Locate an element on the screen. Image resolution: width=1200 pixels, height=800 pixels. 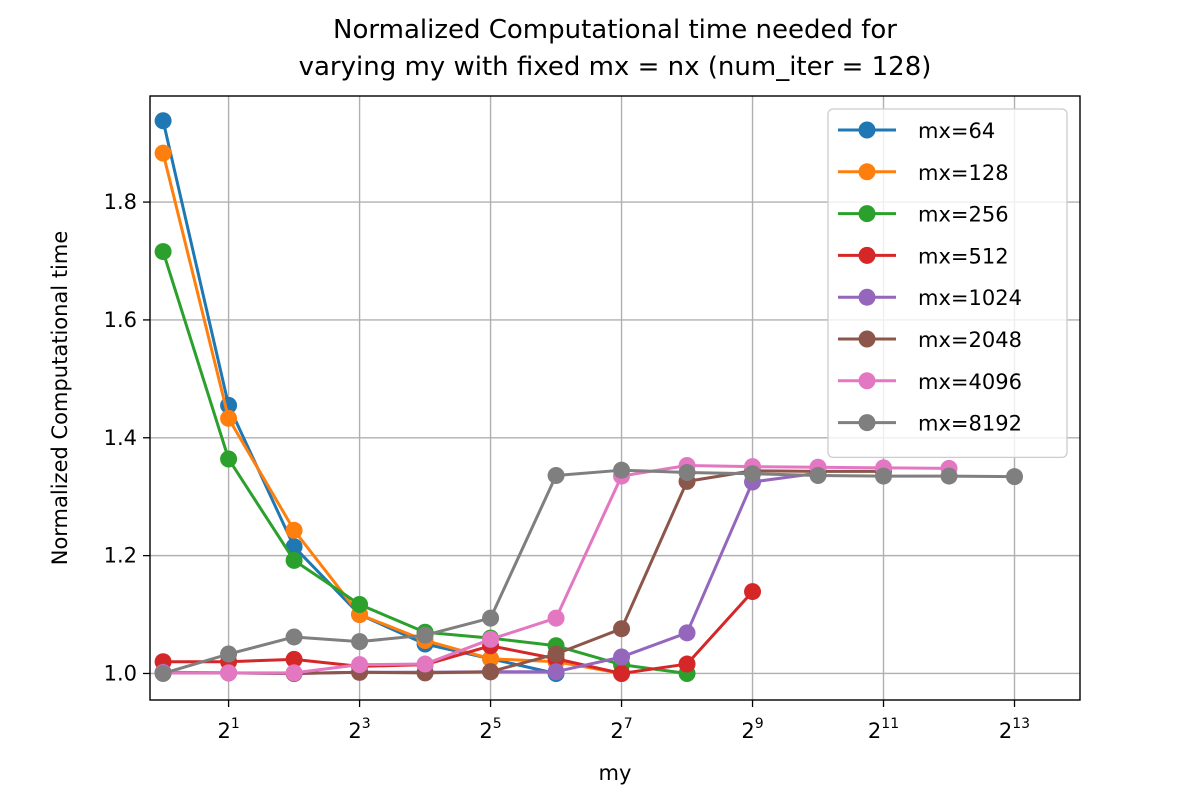
x-tick-exponent: 11 is located at coordinates (890, 724).